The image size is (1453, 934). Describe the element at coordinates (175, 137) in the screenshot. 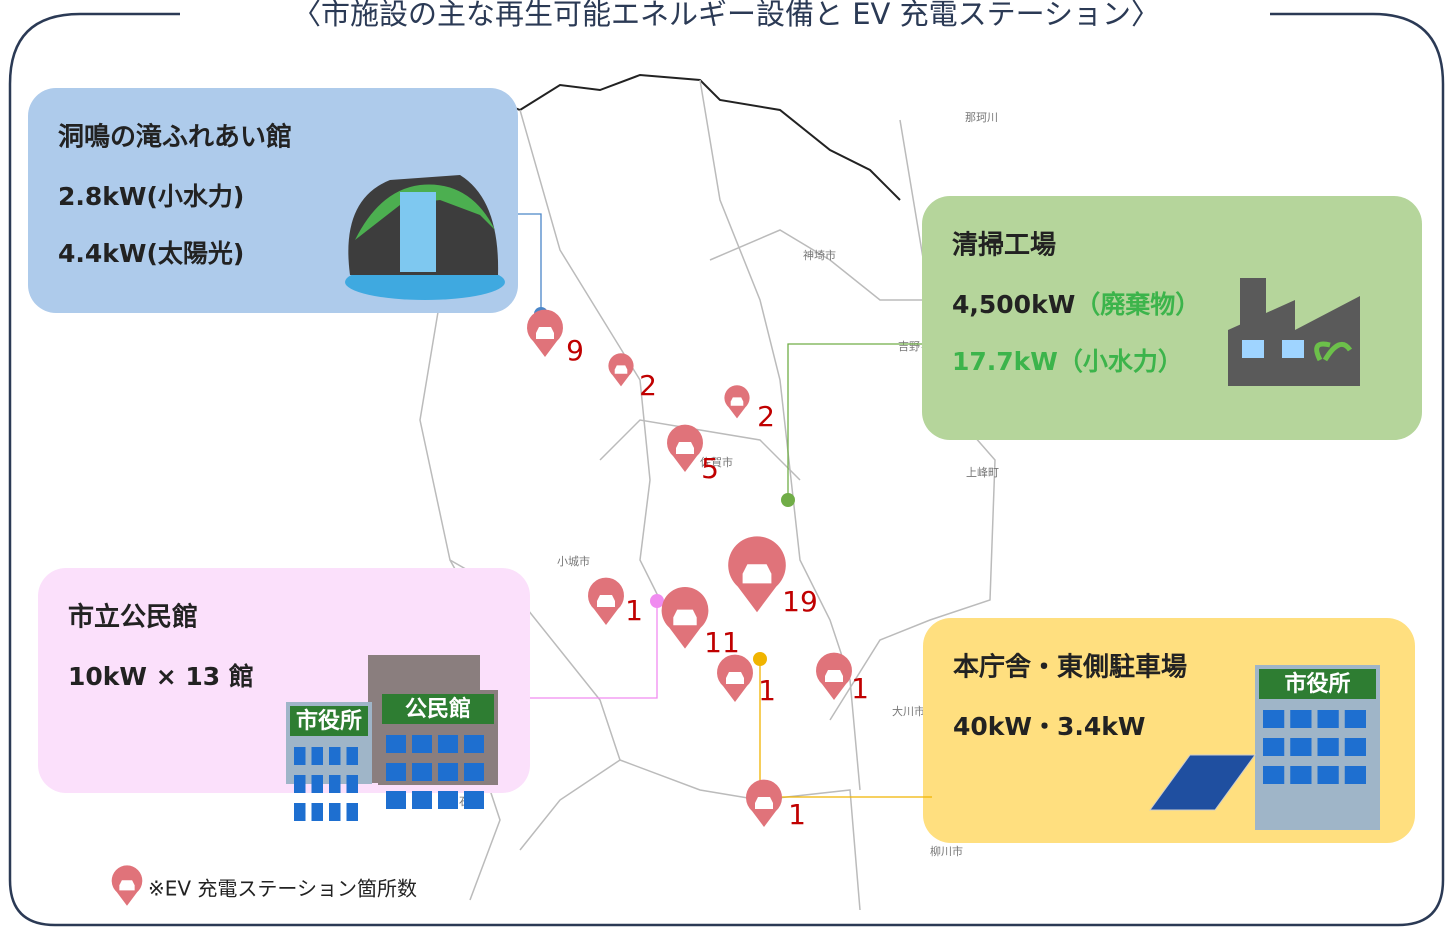

I see `facility-name: 洞鳴の滝ふれあい館` at that location.